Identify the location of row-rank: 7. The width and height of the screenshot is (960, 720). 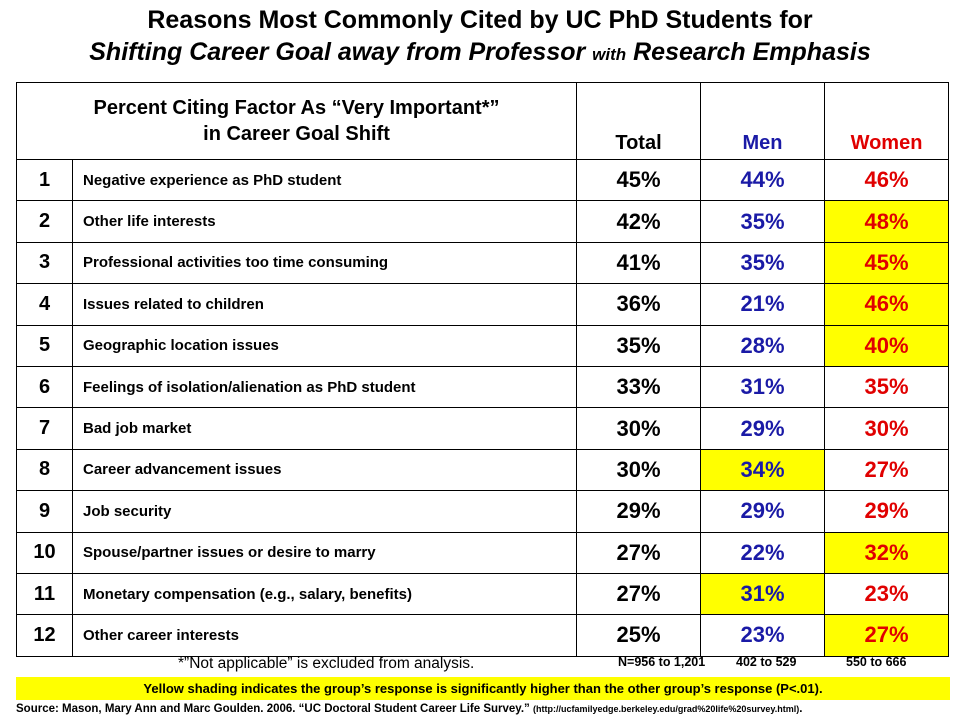
(44, 428).